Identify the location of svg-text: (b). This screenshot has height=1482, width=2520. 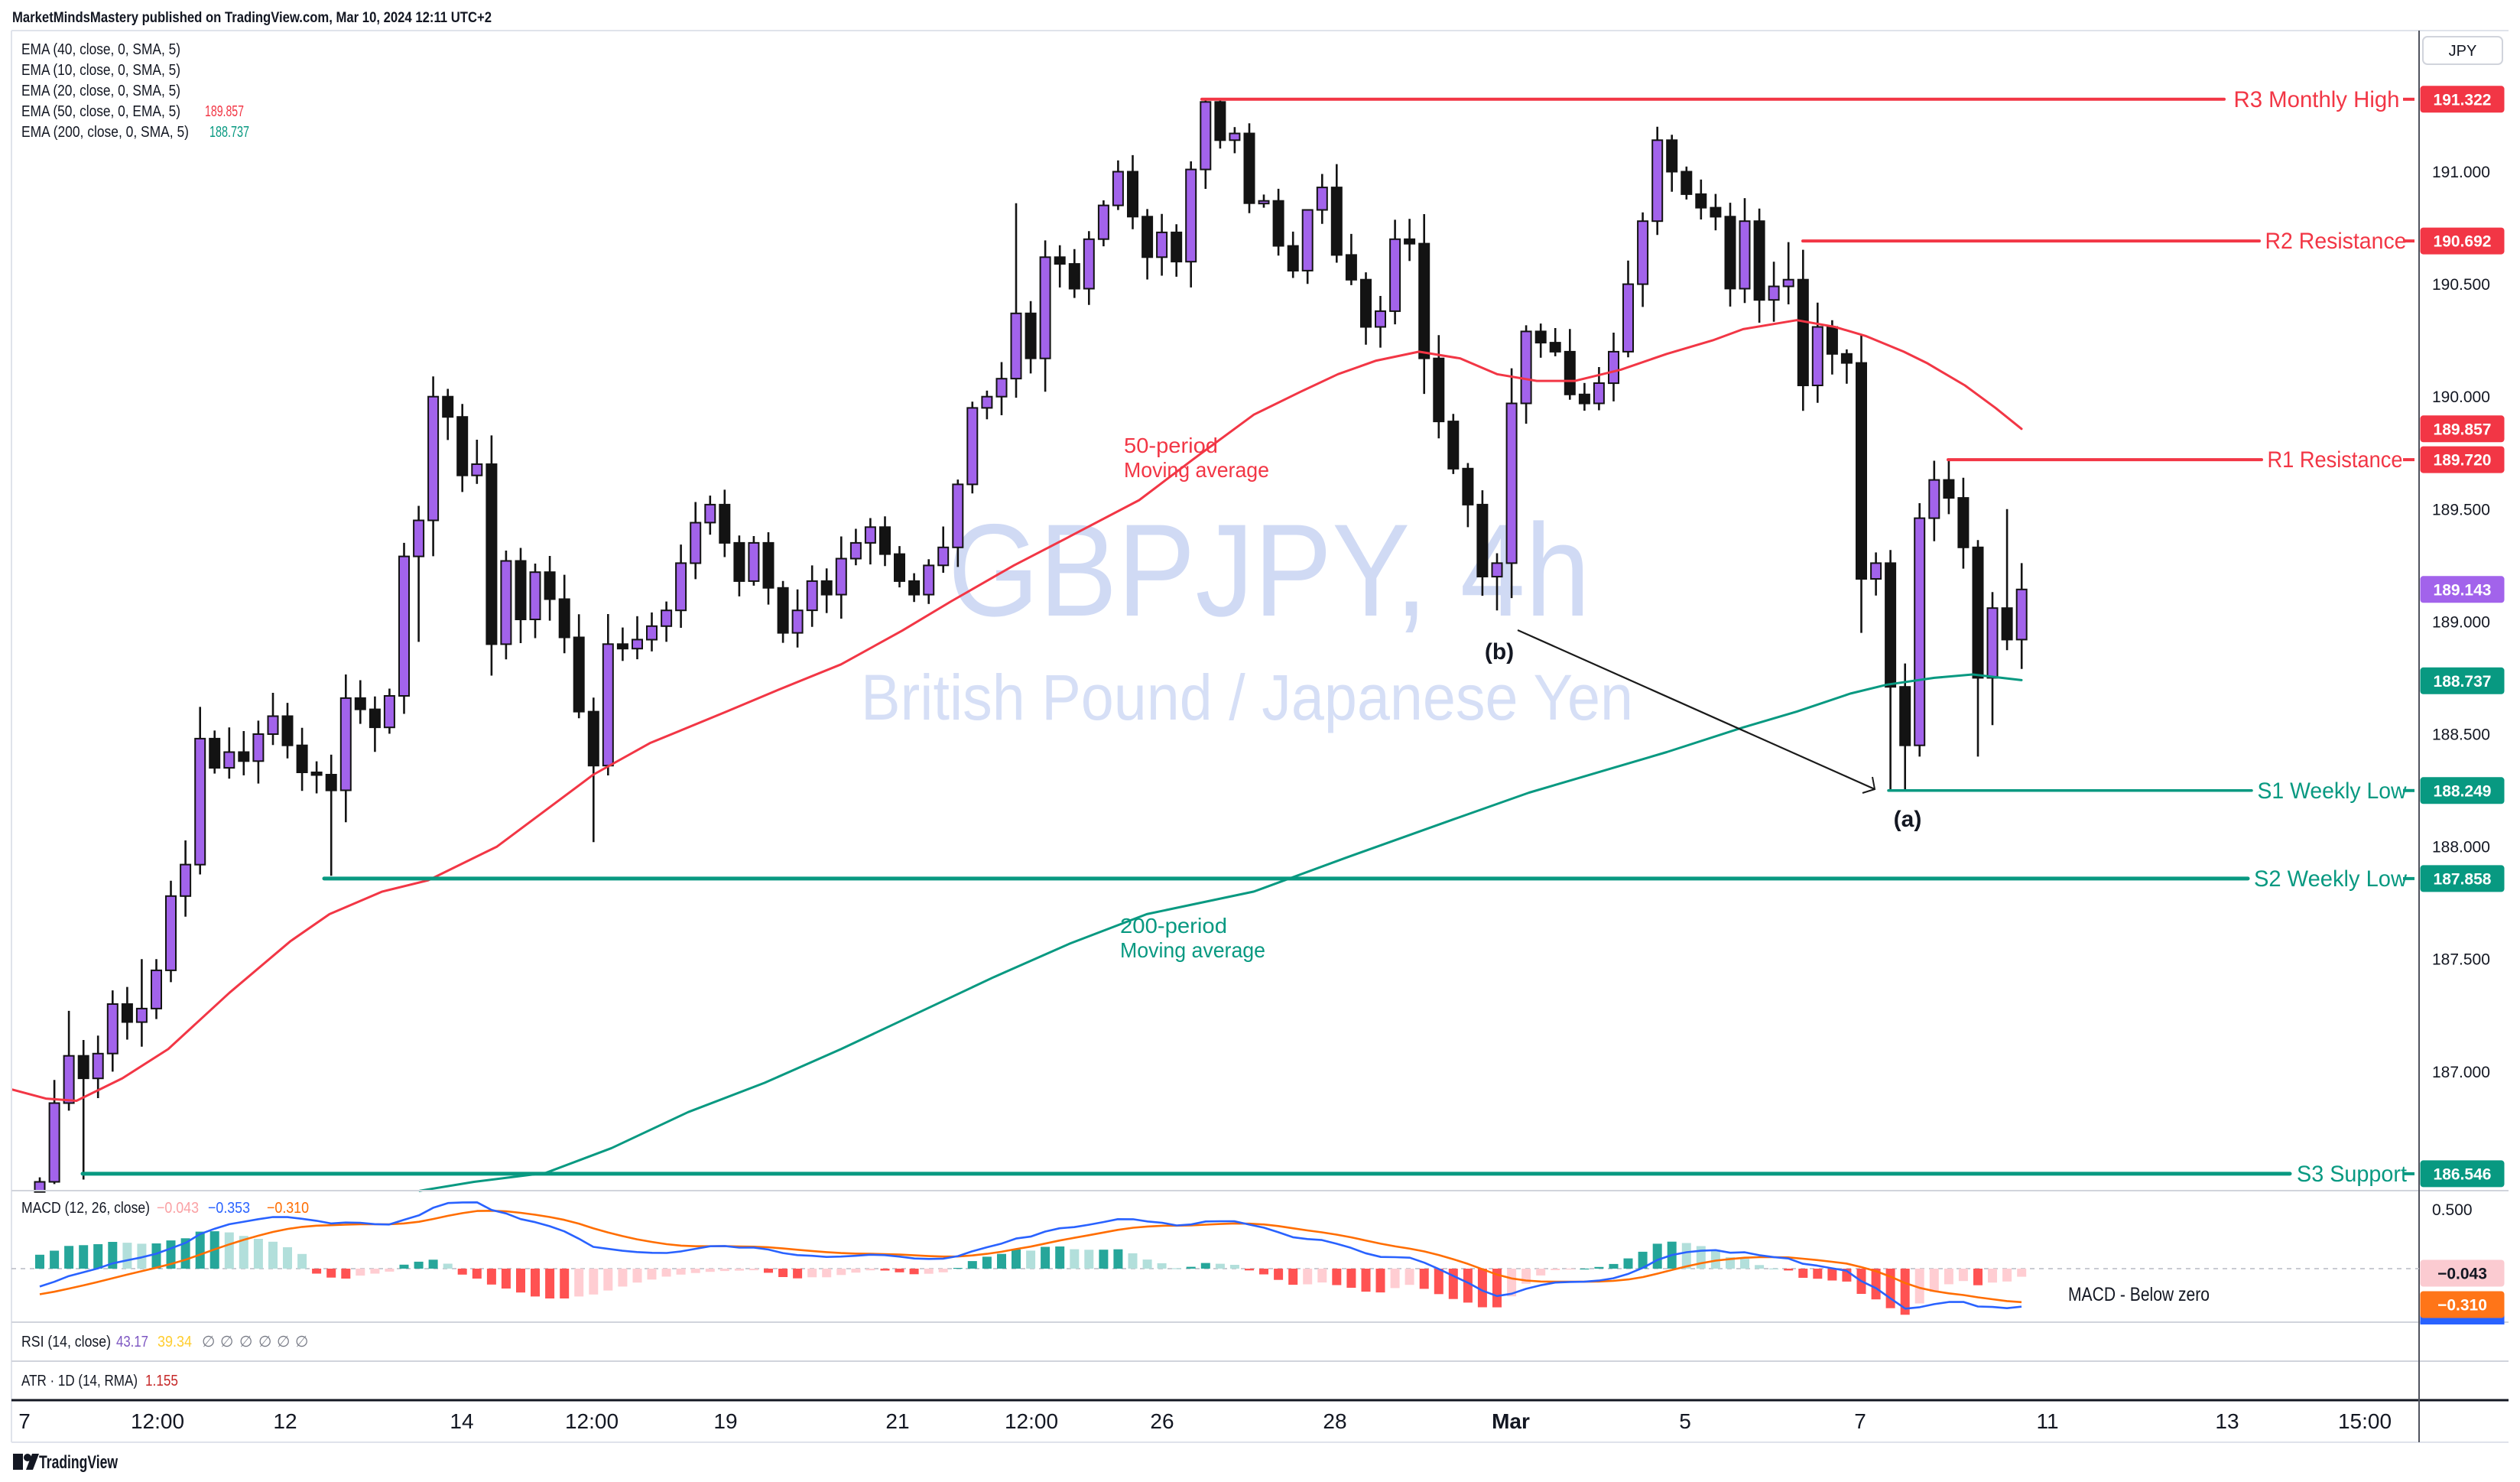
(1499, 652).